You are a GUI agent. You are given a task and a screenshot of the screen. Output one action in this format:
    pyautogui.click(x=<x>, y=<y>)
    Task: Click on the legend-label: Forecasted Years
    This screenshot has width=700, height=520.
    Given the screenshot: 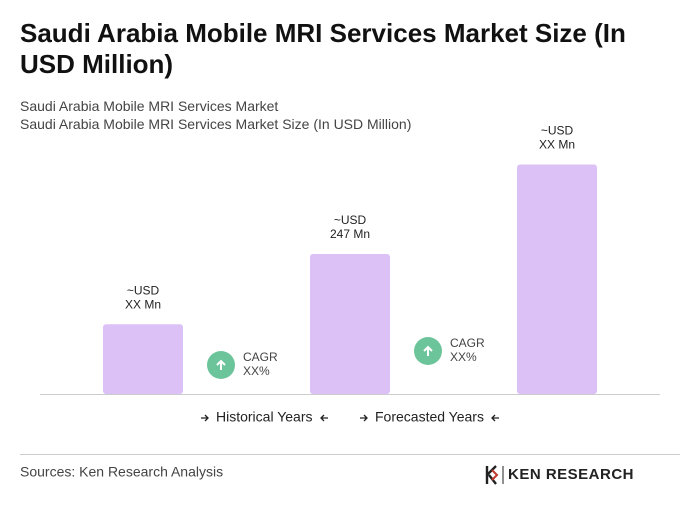 What is the action you would take?
    pyautogui.click(x=429, y=417)
    